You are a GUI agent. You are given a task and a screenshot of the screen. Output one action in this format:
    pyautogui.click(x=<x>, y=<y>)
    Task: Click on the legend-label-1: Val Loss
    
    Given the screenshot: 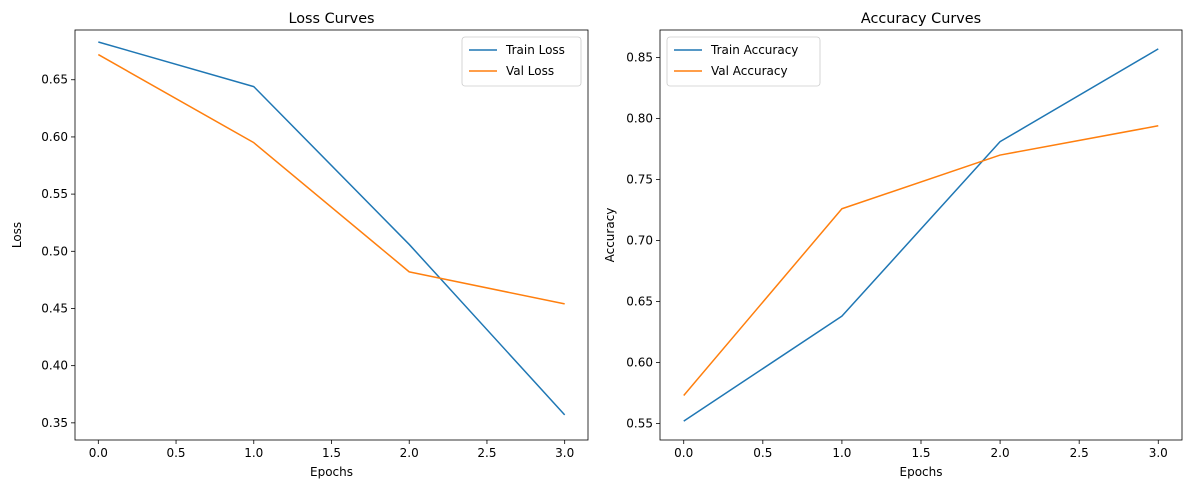 What is the action you would take?
    pyautogui.click(x=530, y=71)
    